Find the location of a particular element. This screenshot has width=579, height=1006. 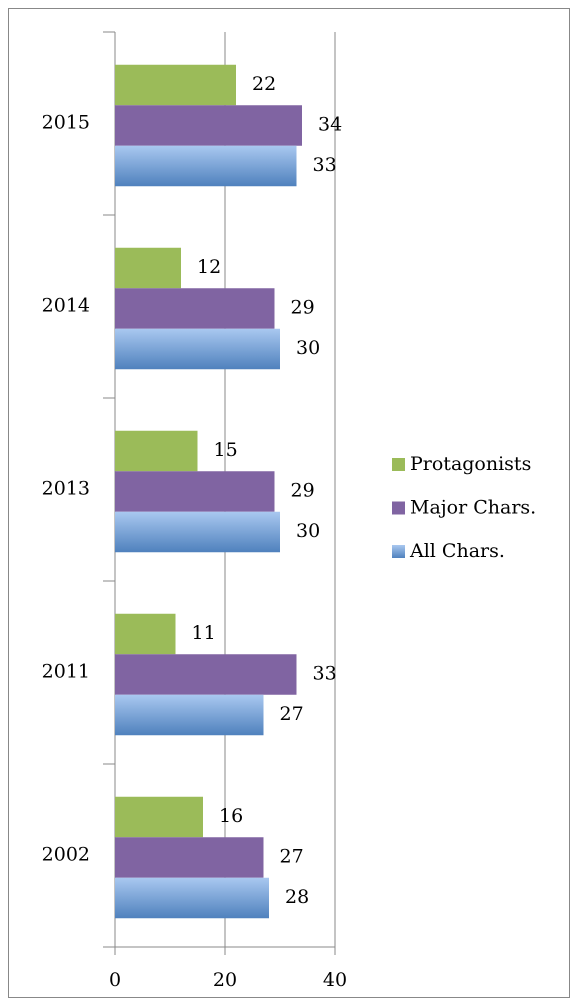

data-label: 22 is located at coordinates (264, 84).